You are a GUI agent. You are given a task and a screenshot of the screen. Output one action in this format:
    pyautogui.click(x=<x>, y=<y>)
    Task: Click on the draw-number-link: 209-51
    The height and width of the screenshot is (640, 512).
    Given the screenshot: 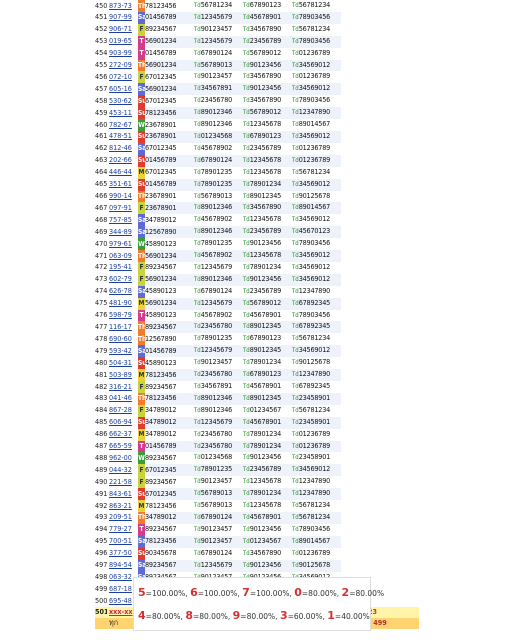 What is the action you would take?
    pyautogui.click(x=120, y=517)
    